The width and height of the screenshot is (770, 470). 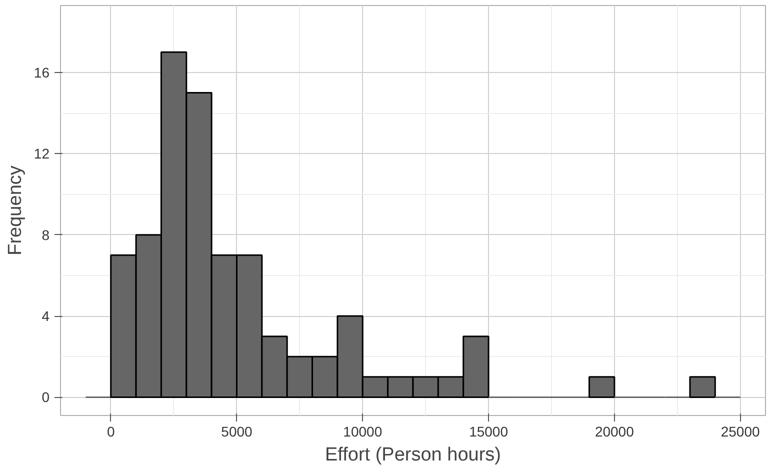 What do you see at coordinates (15, 210) in the screenshot?
I see `y-axis-title: Frequency` at bounding box center [15, 210].